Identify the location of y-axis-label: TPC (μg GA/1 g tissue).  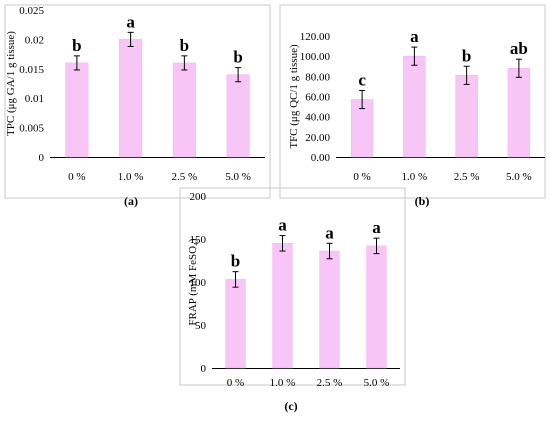
(11, 83).